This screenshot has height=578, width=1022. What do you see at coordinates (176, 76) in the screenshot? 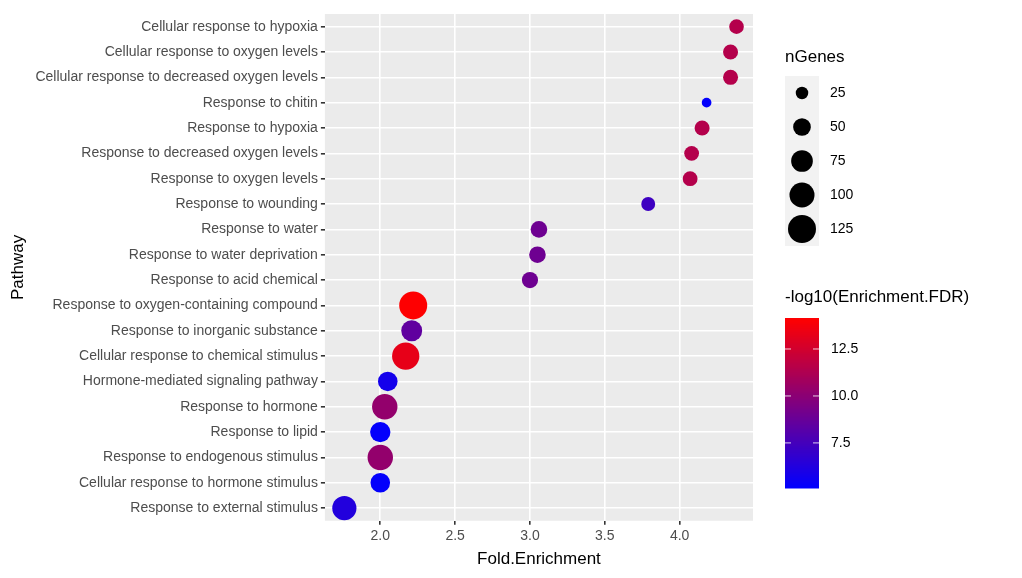
I see `y-tick-label: Cellular response to decreased oxygen levels` at bounding box center [176, 76].